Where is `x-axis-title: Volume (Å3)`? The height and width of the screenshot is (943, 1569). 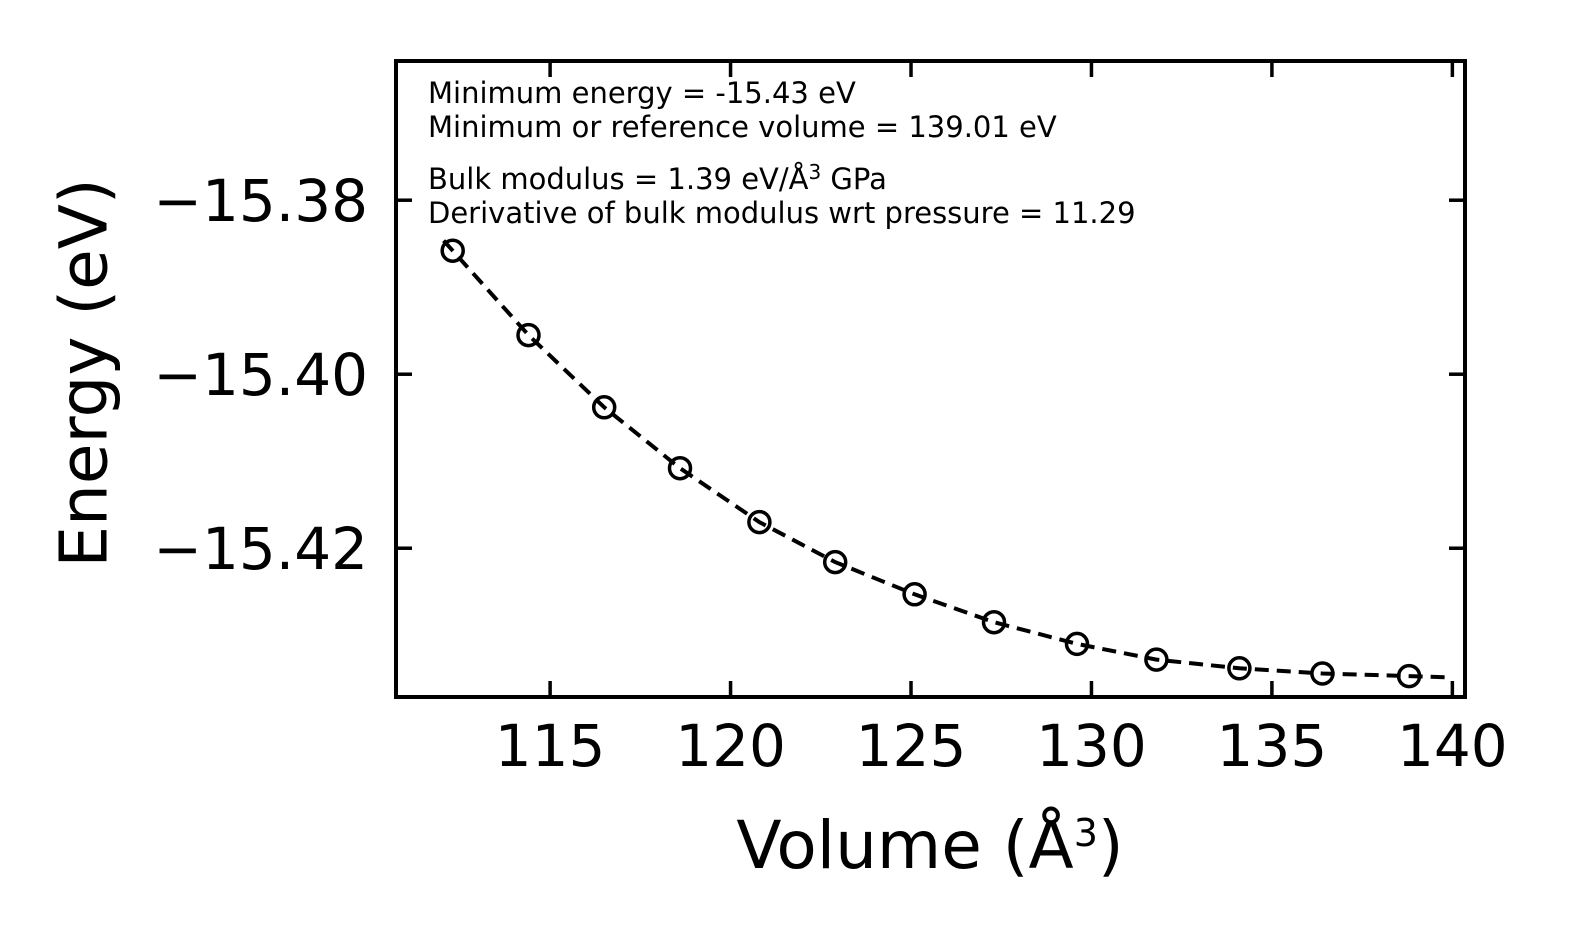 x-axis-title: Volume (Å3) is located at coordinates (929, 845).